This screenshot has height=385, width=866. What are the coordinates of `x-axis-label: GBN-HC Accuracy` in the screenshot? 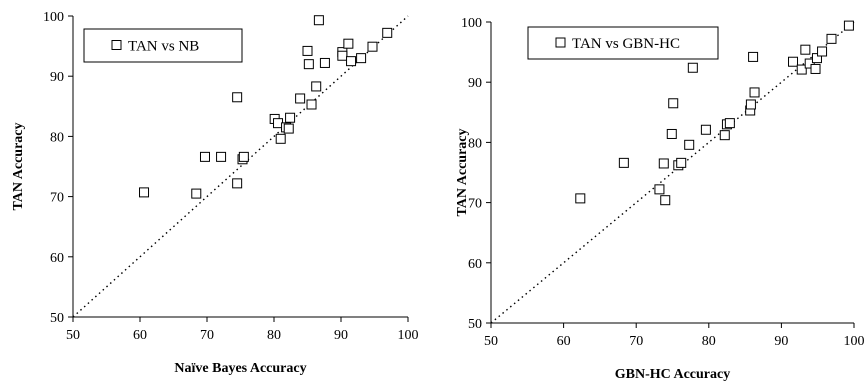 It's located at (672, 374).